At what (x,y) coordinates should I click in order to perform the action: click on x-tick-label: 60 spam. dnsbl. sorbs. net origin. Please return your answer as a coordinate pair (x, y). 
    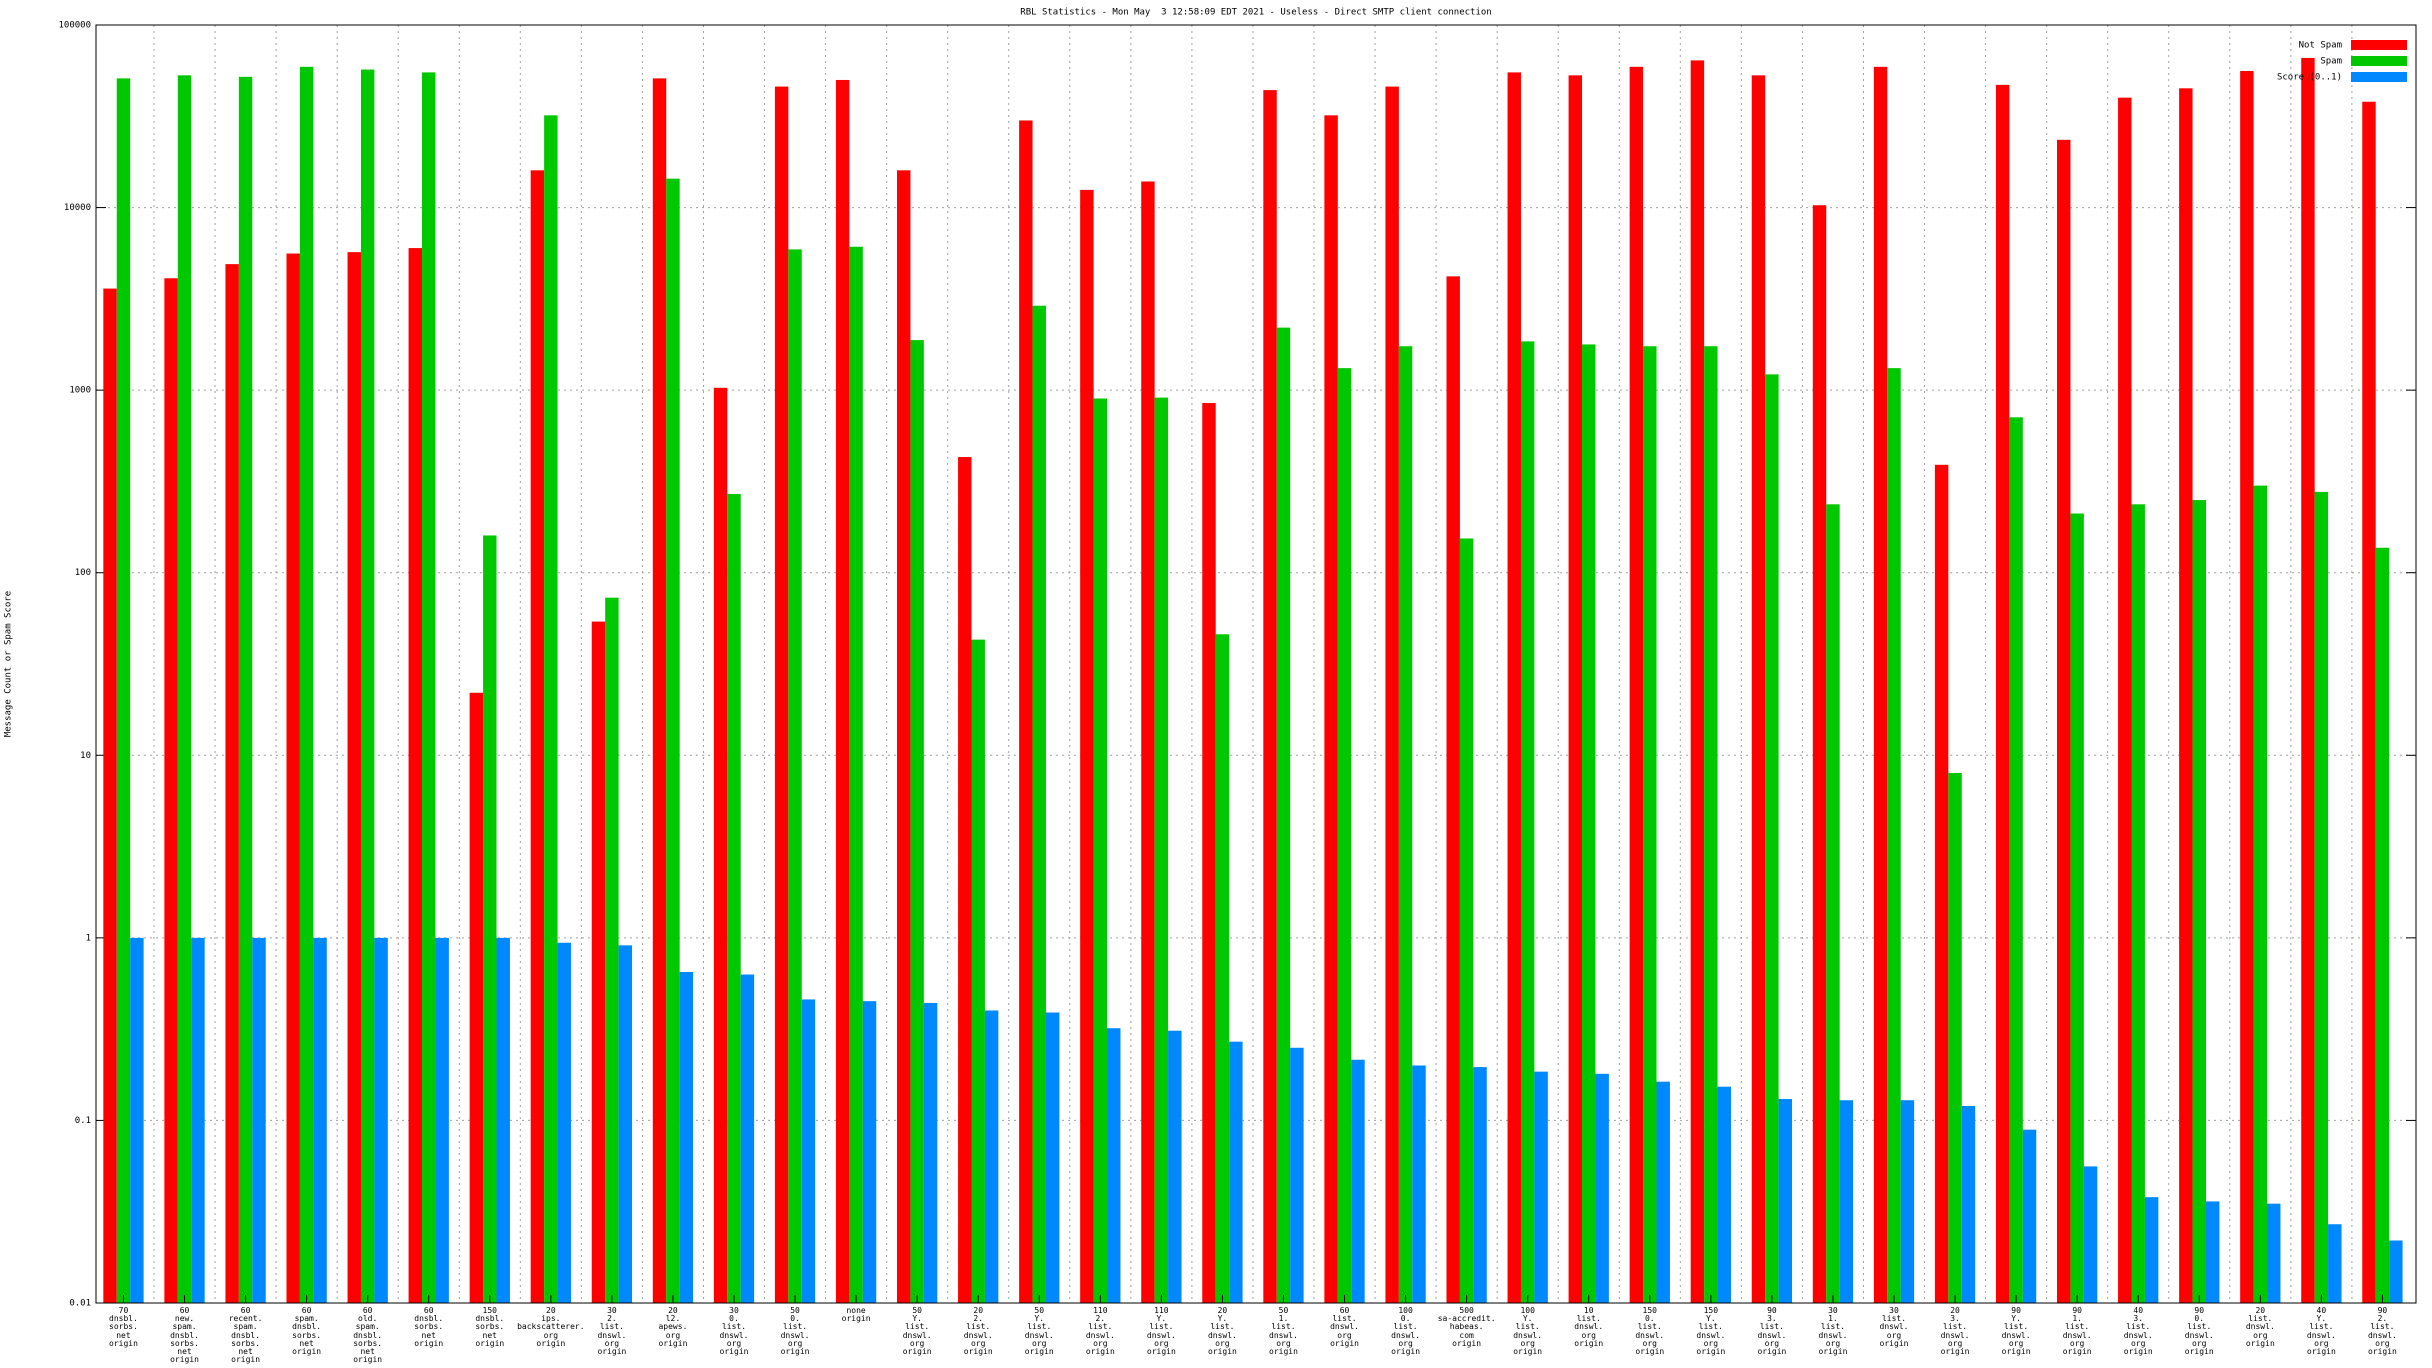
    Looking at the image, I should click on (307, 1331).